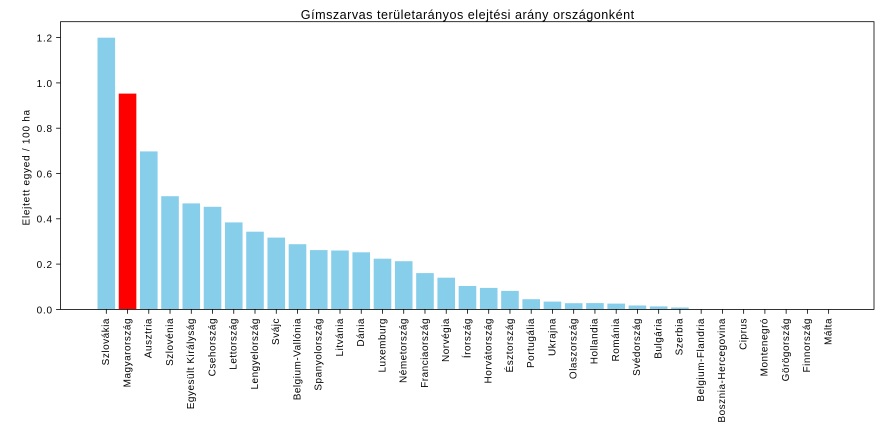  What do you see at coordinates (319, 354) in the screenshot?
I see `svg-text: Spanyolország` at bounding box center [319, 354].